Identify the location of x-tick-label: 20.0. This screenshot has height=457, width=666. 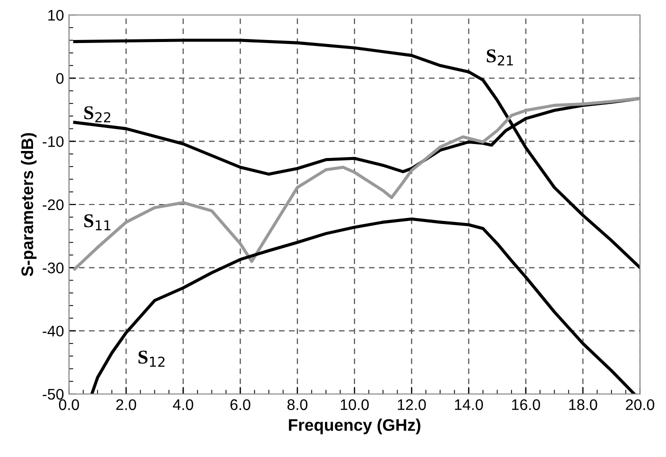
(640, 404).